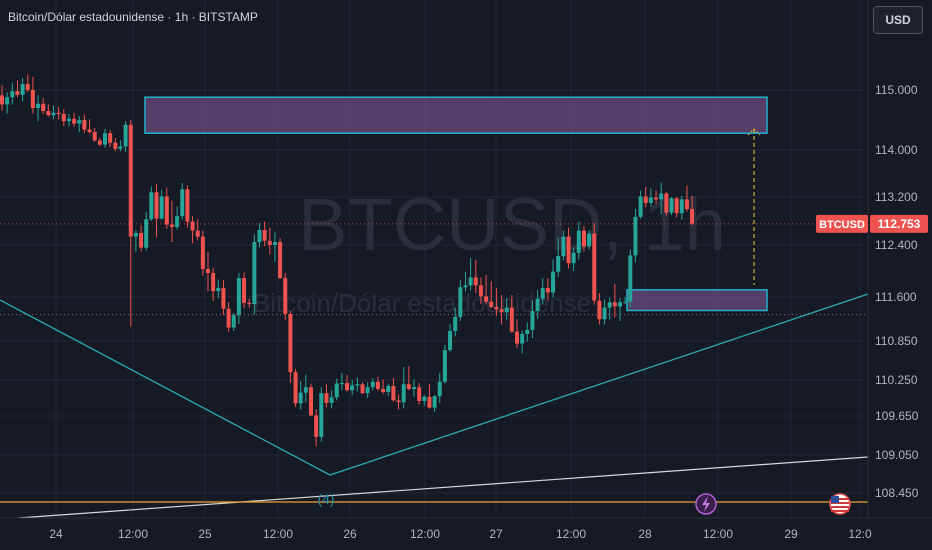 This screenshot has width=932, height=550. Describe the element at coordinates (896, 90) in the screenshot. I see `price-tick-label: 115.000` at that location.